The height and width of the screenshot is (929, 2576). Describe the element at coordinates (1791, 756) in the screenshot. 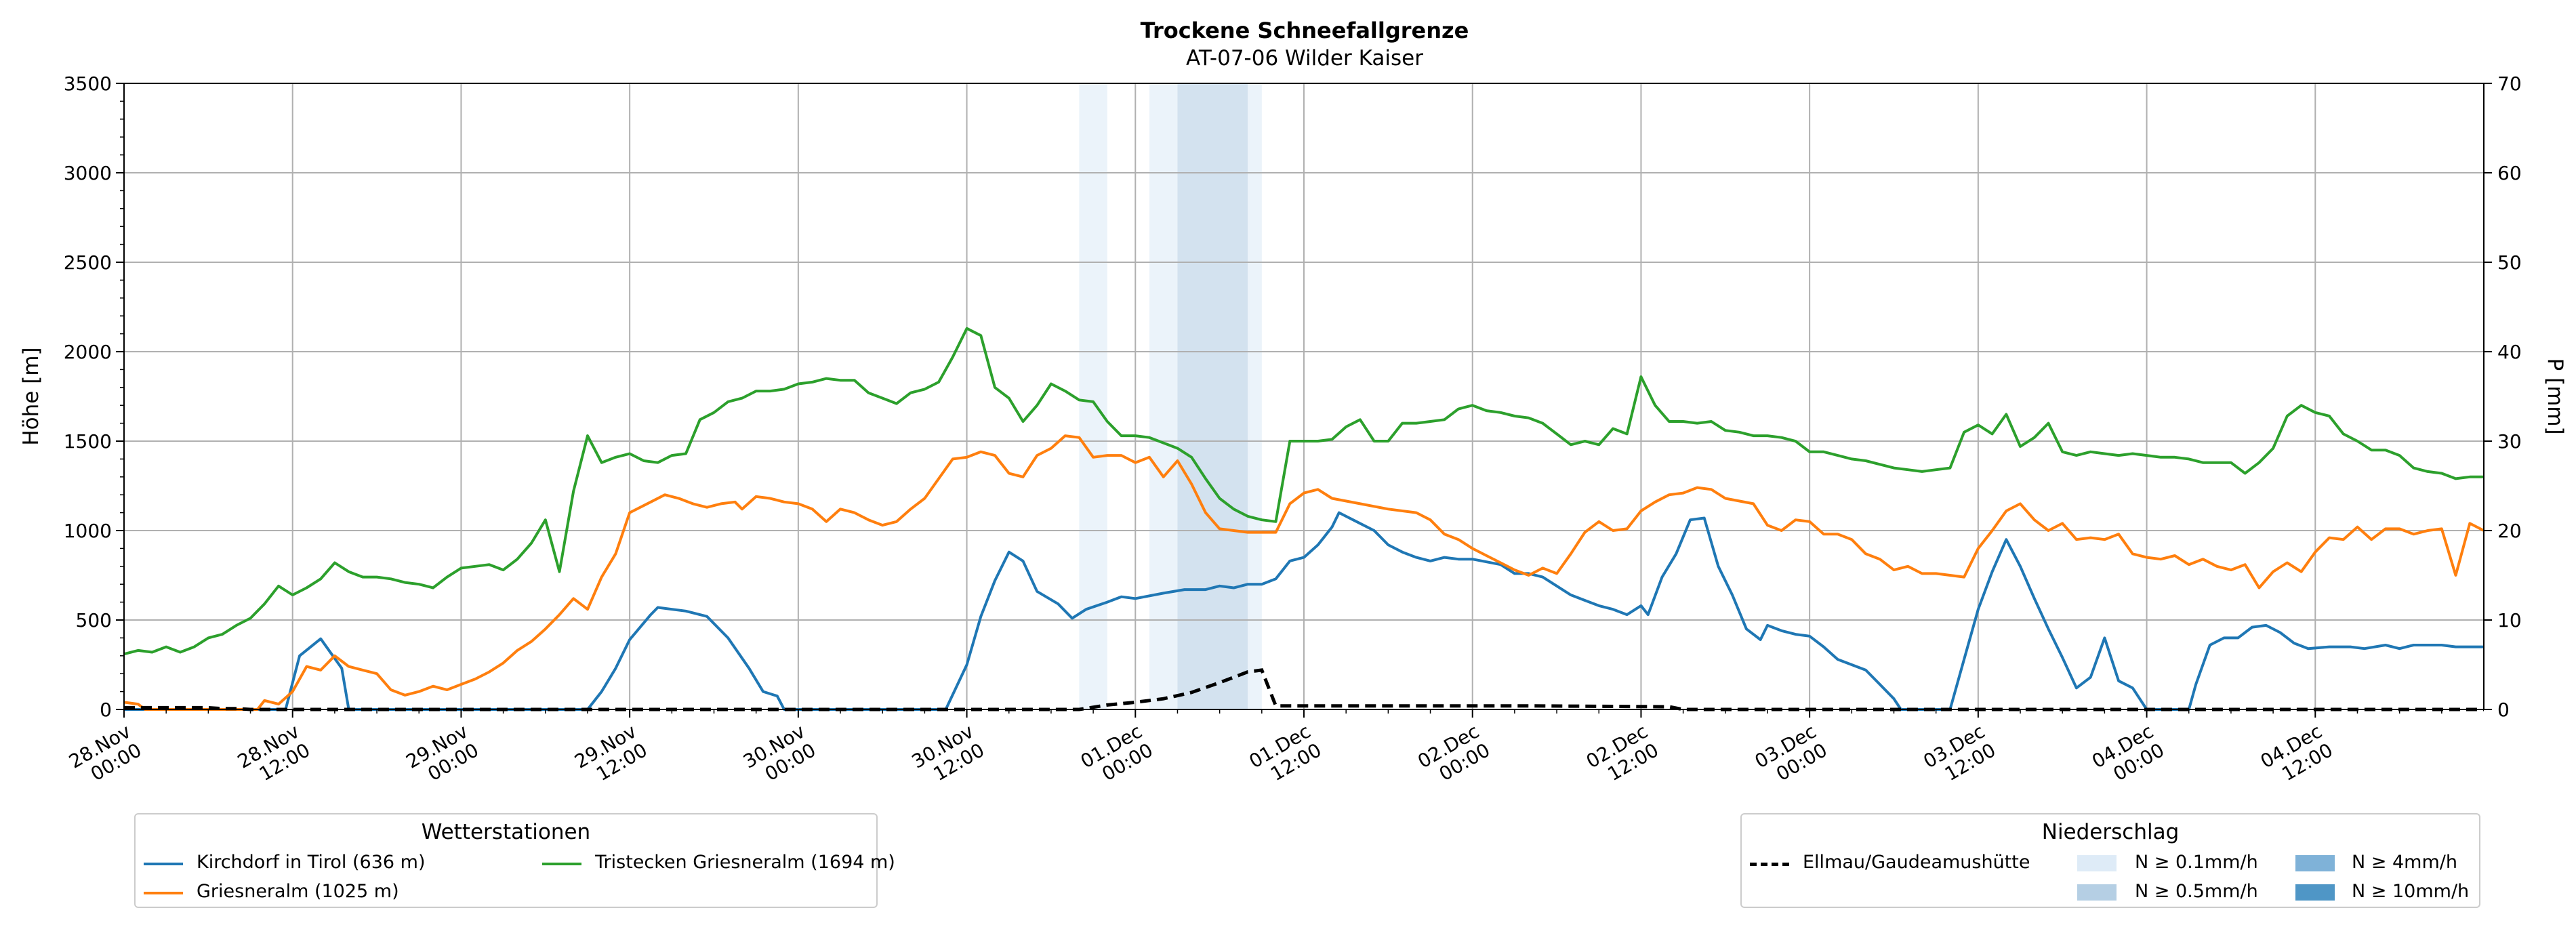

I see `x-tick-label-10: 03.Dec00:00` at that location.